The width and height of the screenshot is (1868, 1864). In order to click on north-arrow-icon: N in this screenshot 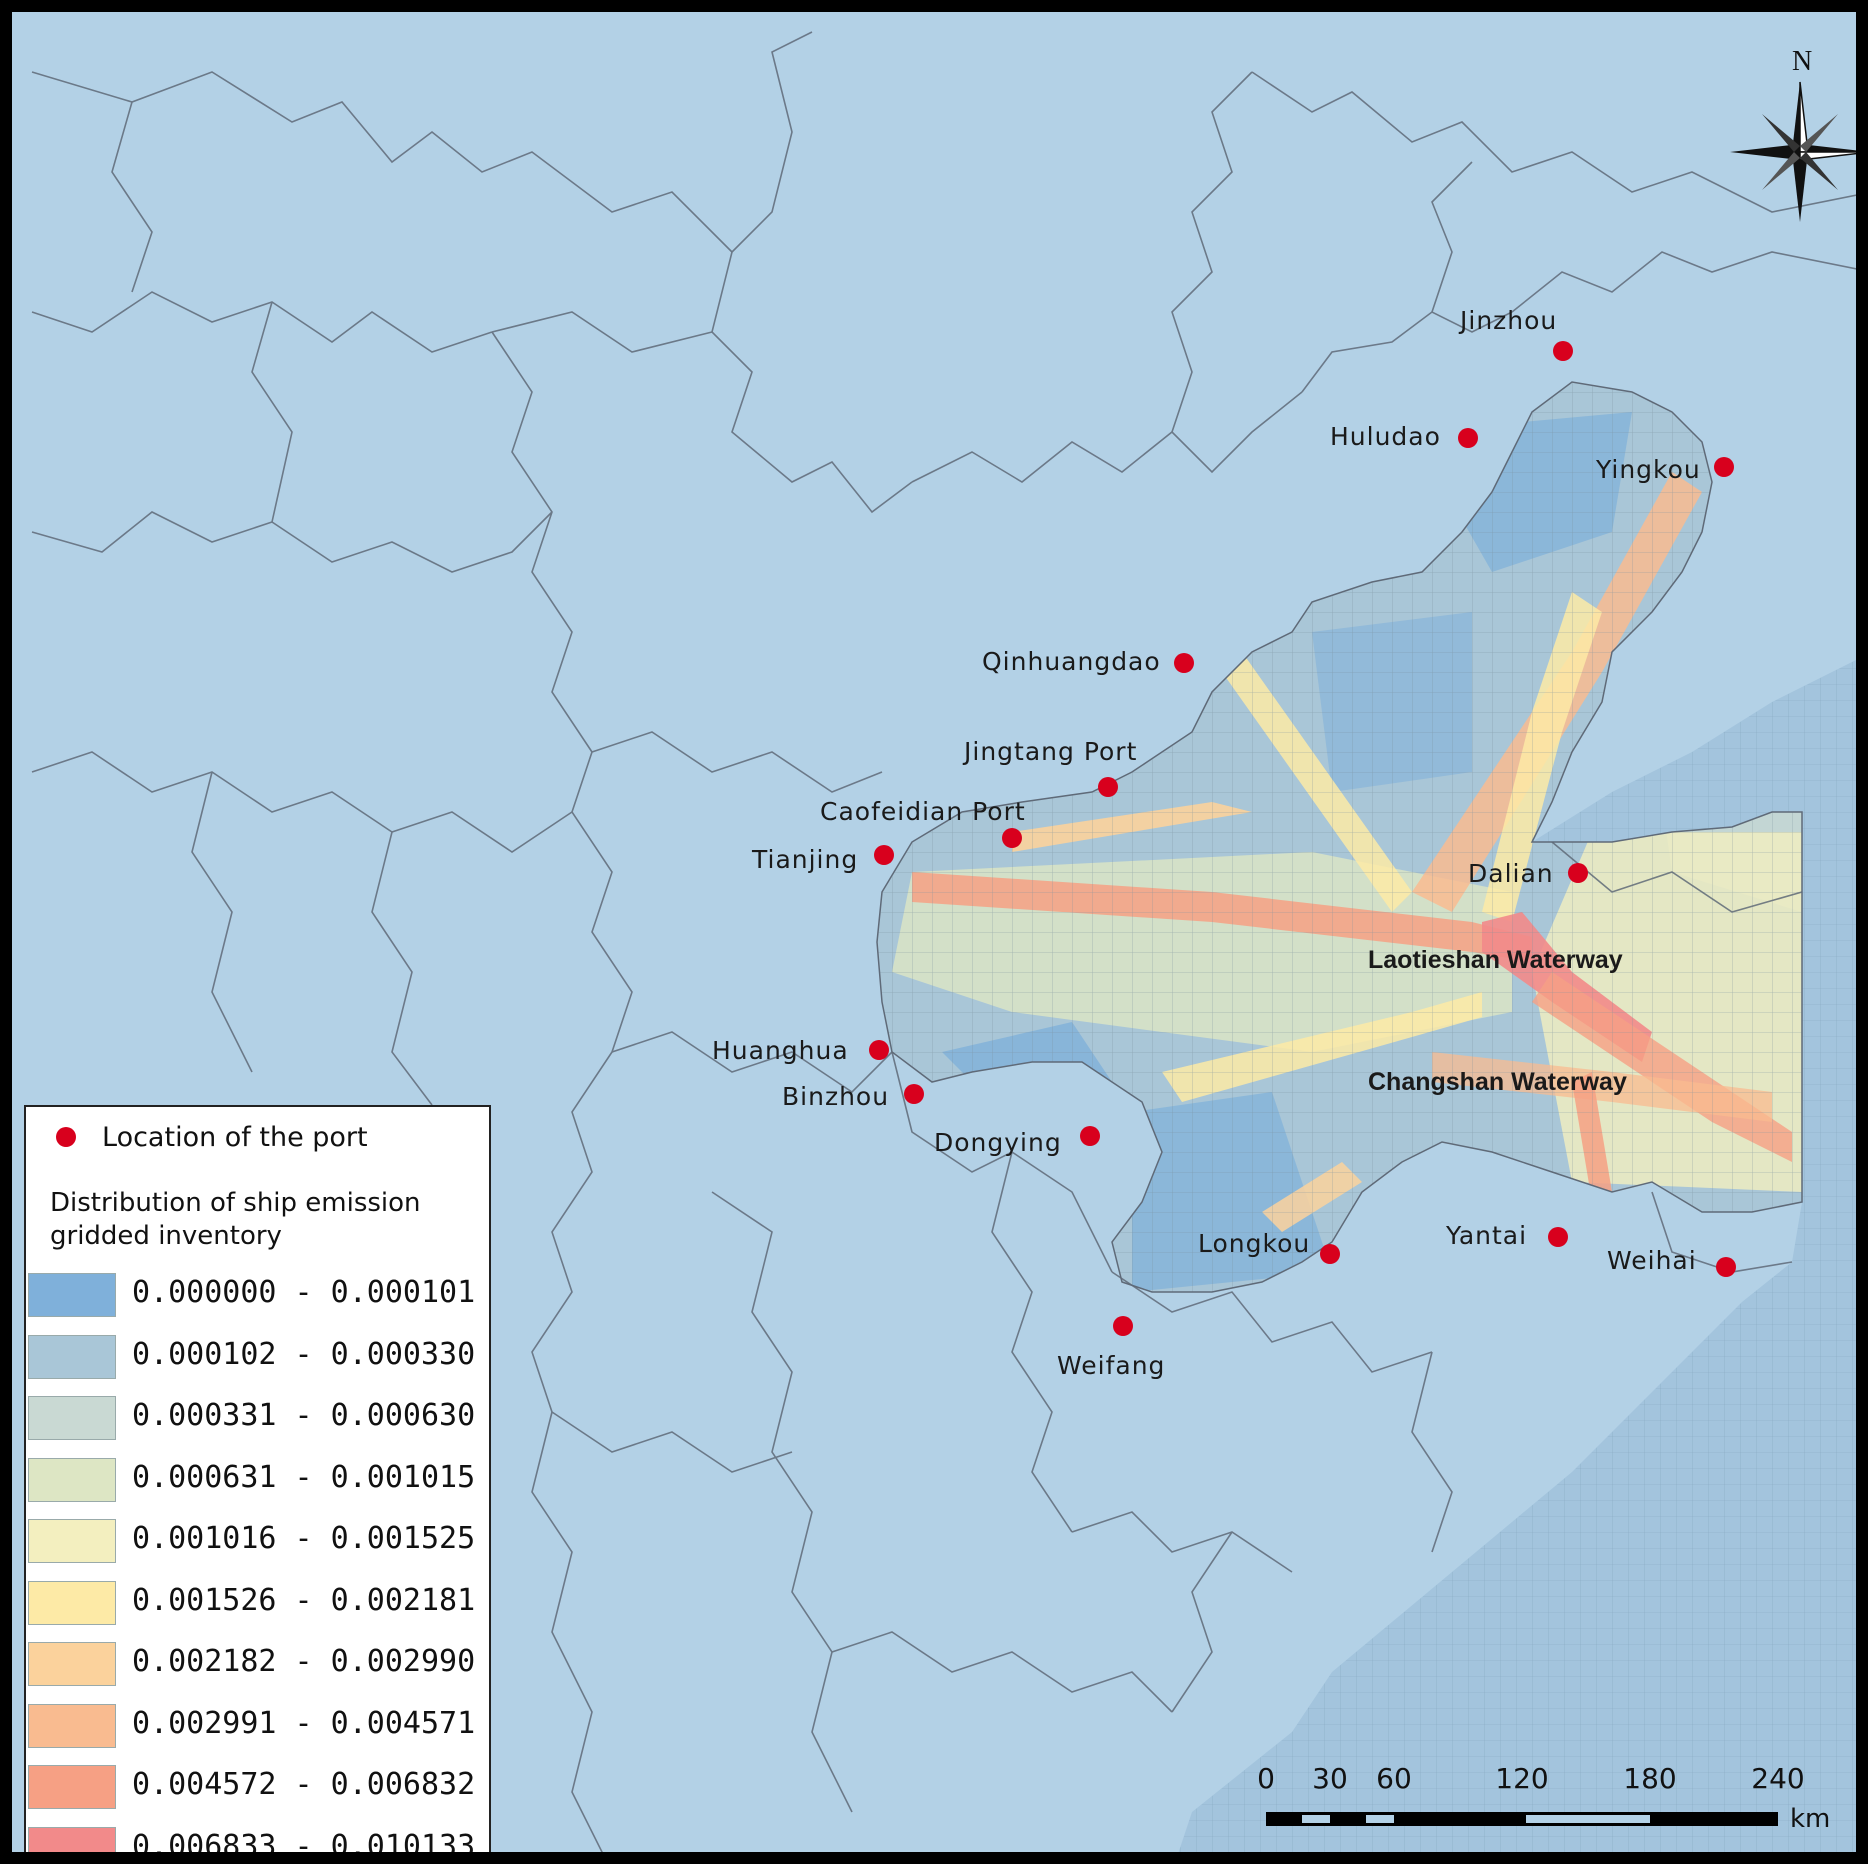, I will do `click(1793, 134)`.